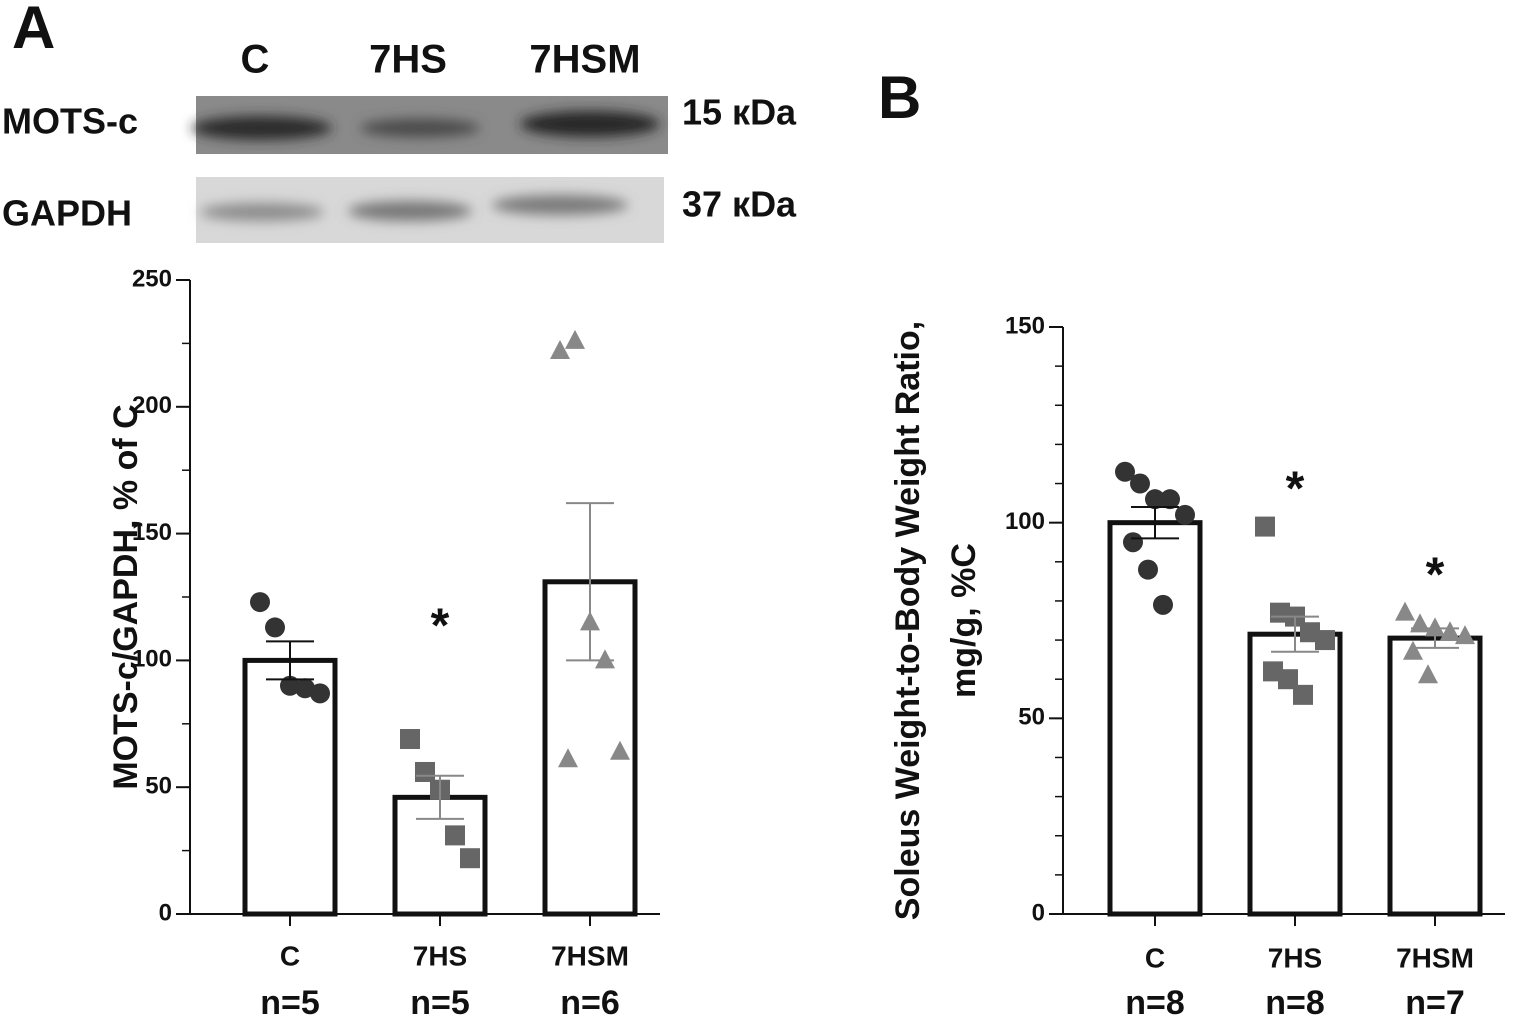 The height and width of the screenshot is (1021, 1524). Describe the element at coordinates (126, 596) in the screenshot. I see `y-axis-label: MOTS-c/GAPDH, % of C` at that location.